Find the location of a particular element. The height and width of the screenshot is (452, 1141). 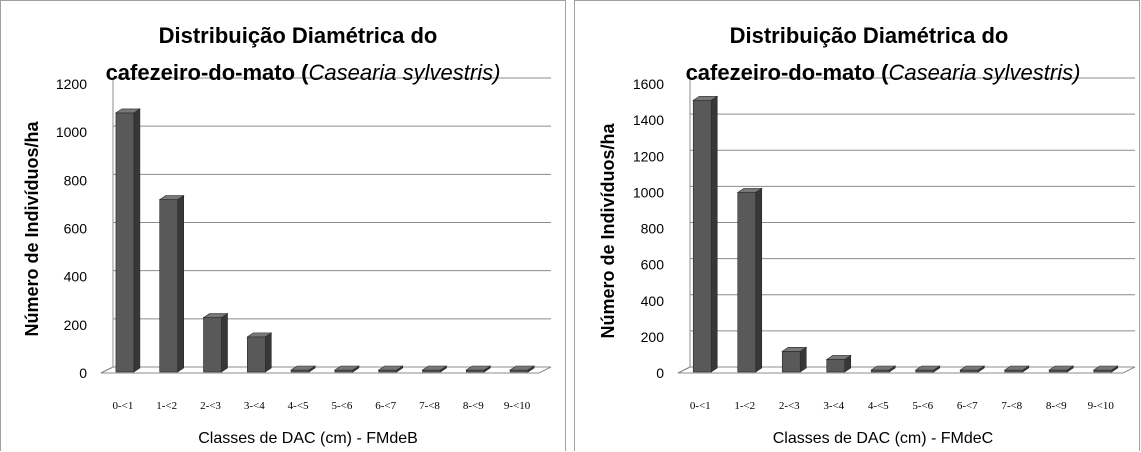

y-tick-label: 1200 is located at coordinates (71, 84).